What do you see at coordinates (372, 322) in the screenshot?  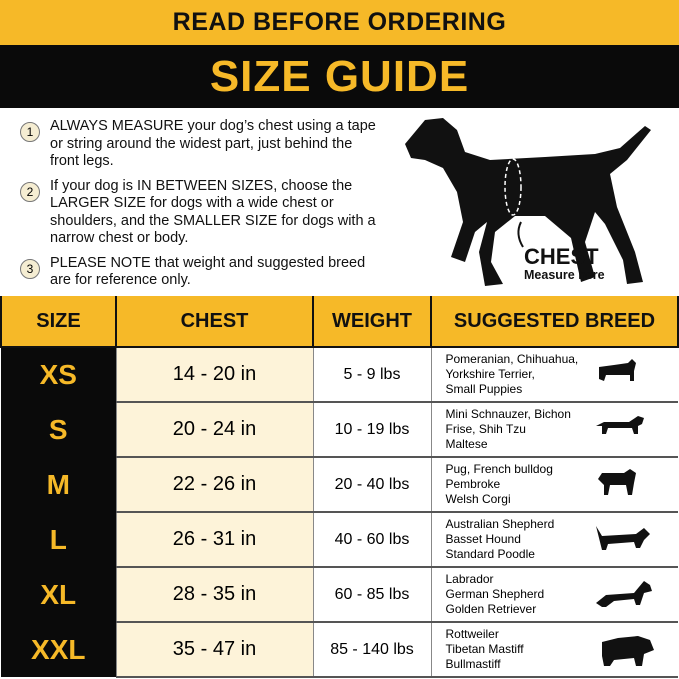 I see `header-weight: WEIGHT` at bounding box center [372, 322].